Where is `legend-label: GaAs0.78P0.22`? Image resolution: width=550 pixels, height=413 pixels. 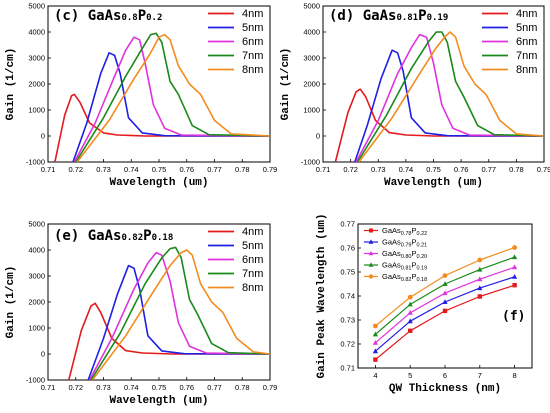 legend-label: GaAs0.78P0.22 is located at coordinates (404, 231).